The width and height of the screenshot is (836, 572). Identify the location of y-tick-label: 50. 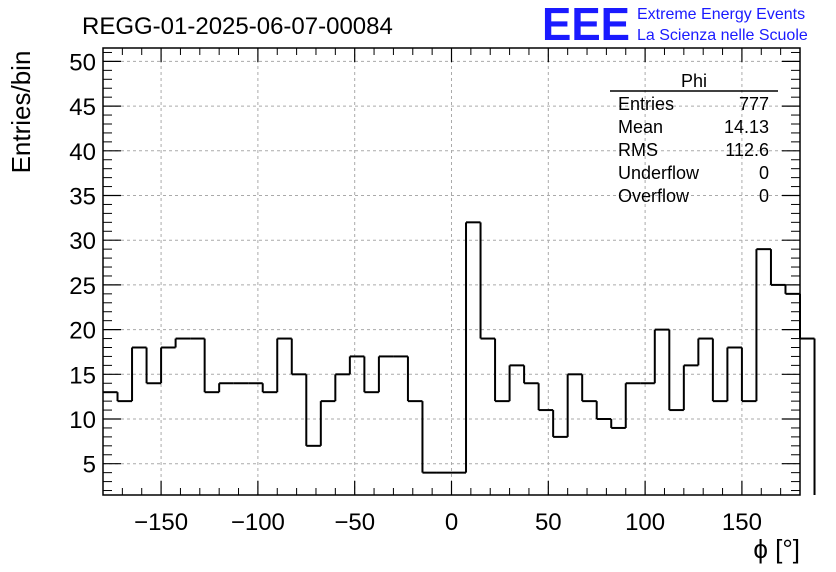
(82, 62).